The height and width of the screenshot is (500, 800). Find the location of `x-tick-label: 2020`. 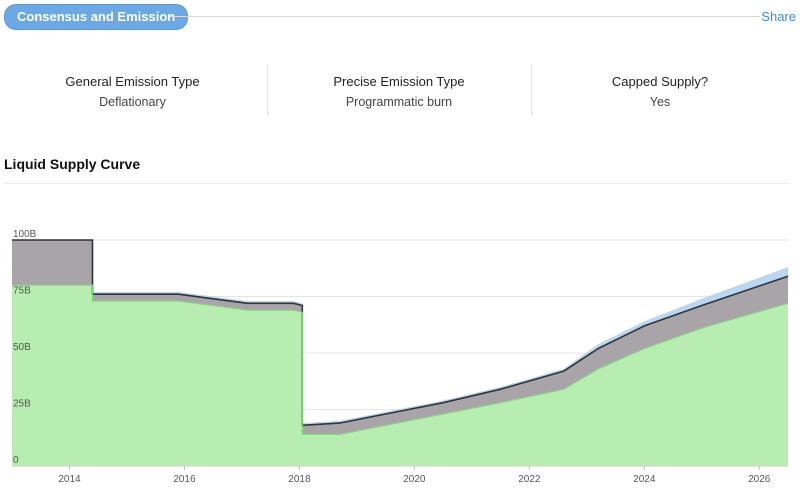

x-tick-label: 2020 is located at coordinates (414, 479).